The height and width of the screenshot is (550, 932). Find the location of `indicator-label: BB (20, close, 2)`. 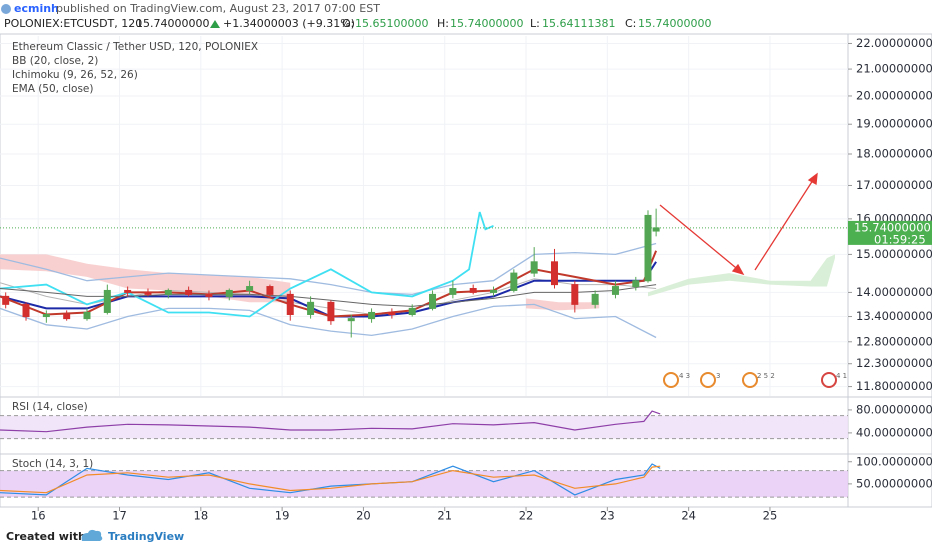

indicator-label: BB (20, close, 2) is located at coordinates (55, 61).